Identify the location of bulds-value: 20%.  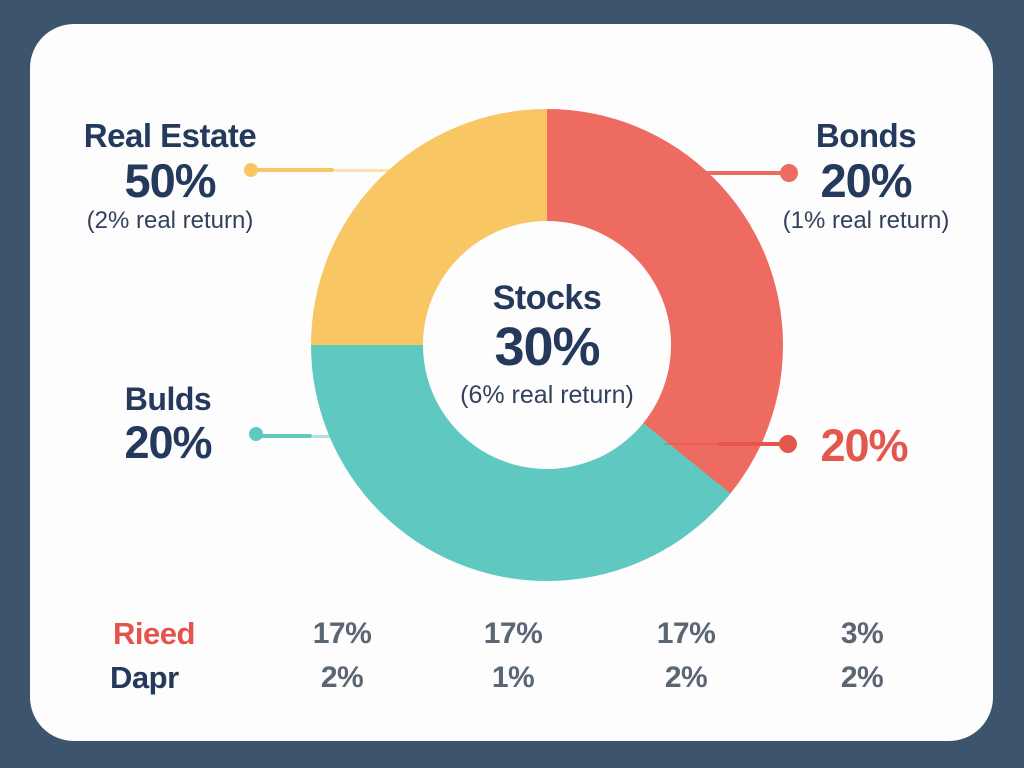
(168, 442).